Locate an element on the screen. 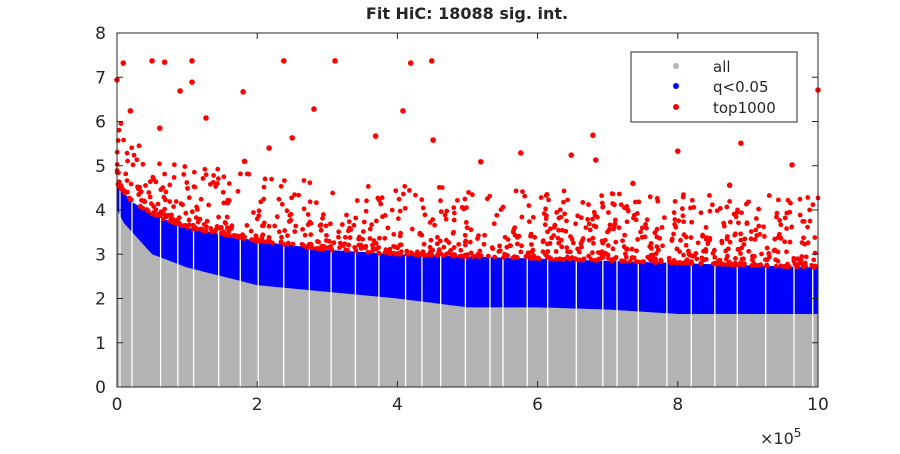 This screenshot has width=900, height=454. legend: all q<0.05 top1000 is located at coordinates (714, 87).